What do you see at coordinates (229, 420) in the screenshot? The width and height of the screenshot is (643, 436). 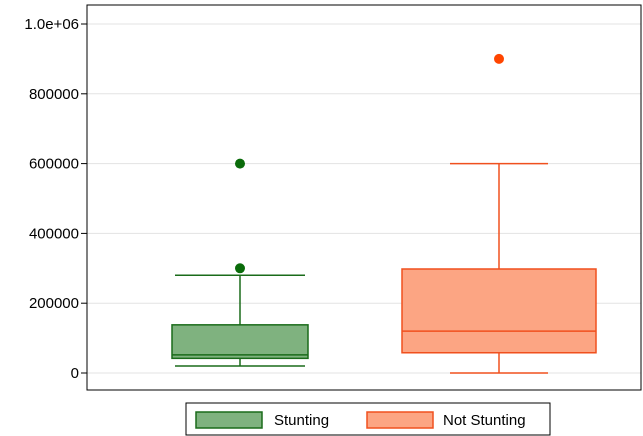 I see `legend-swatch-stunting` at bounding box center [229, 420].